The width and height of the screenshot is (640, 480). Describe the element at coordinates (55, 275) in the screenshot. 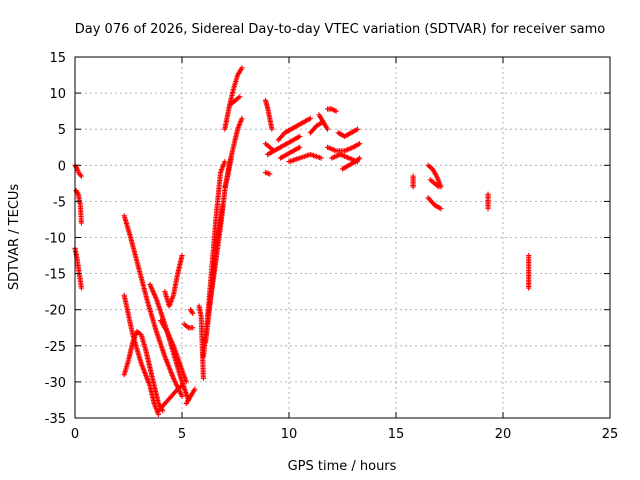

I see `y-tick-label: -15` at that location.